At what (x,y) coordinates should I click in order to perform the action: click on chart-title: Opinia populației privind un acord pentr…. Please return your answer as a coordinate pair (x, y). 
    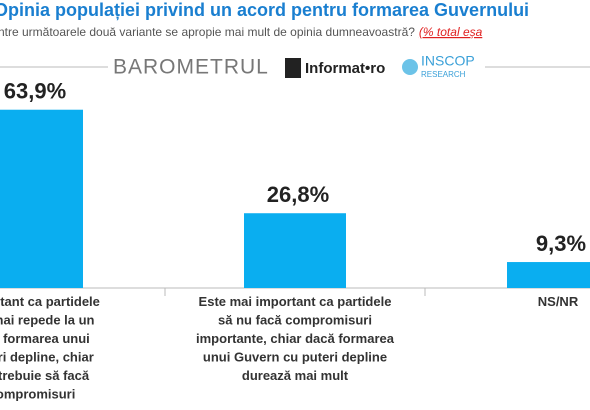
    Looking at the image, I should click on (264, 10).